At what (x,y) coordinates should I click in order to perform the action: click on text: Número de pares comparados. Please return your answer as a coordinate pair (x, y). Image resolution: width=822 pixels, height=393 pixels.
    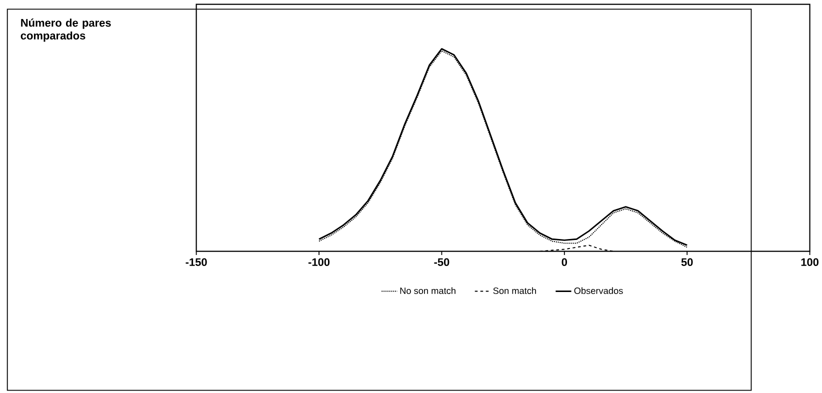
    Looking at the image, I should click on (65, 30).